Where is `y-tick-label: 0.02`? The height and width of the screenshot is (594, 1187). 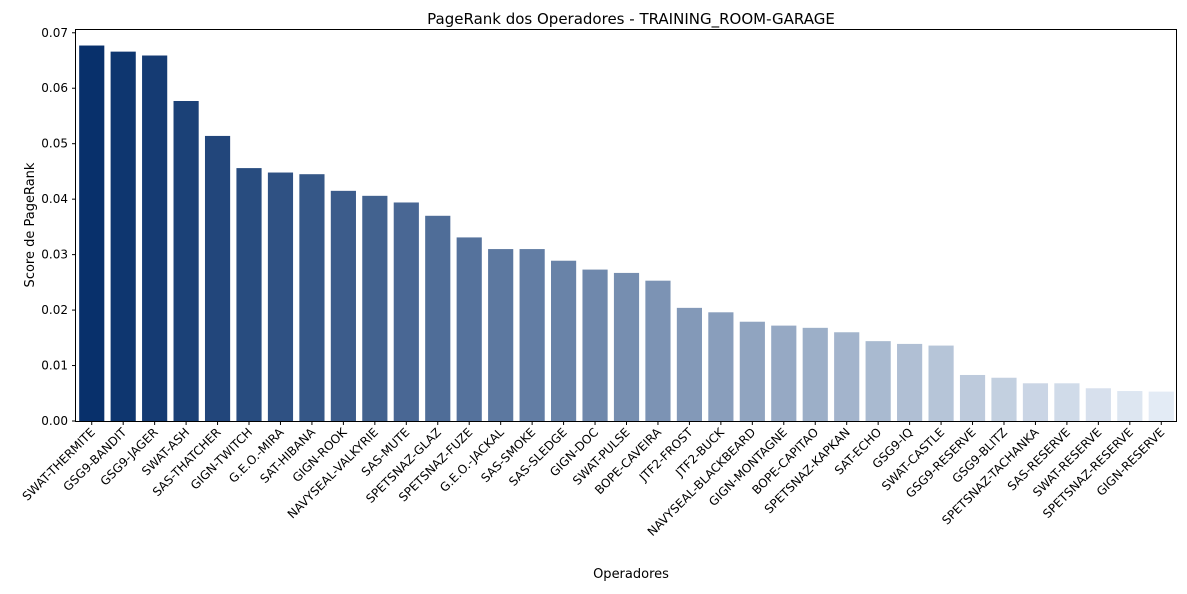
y-tick-label: 0.02 is located at coordinates (54, 310).